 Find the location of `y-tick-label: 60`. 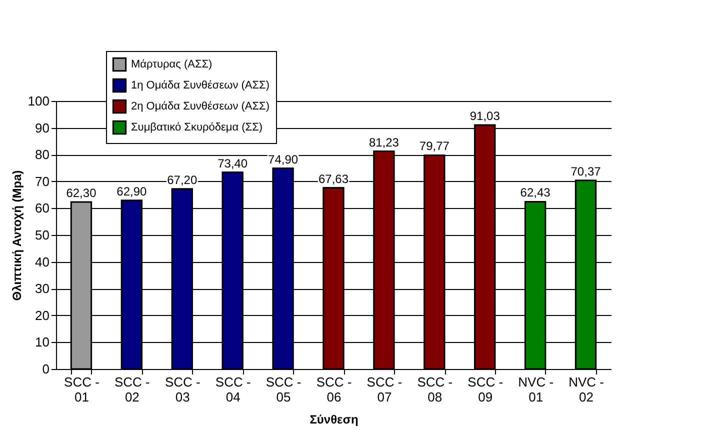

y-tick-label: 60 is located at coordinates (42, 208).